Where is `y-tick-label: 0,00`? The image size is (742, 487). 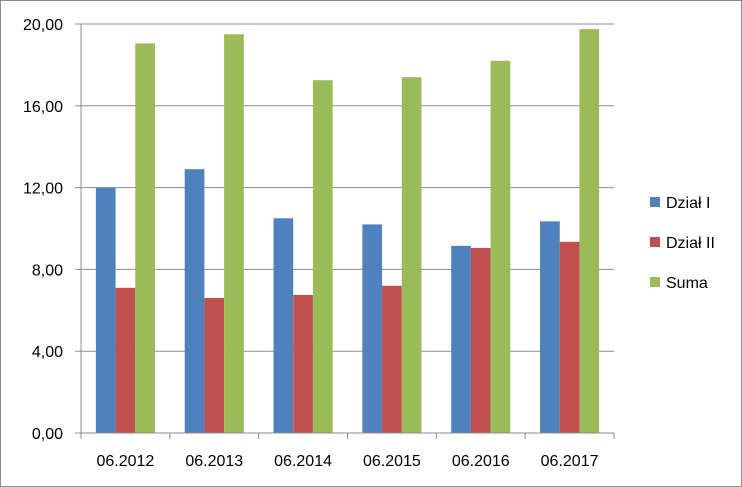
y-tick-label: 0,00 is located at coordinates (47, 434).